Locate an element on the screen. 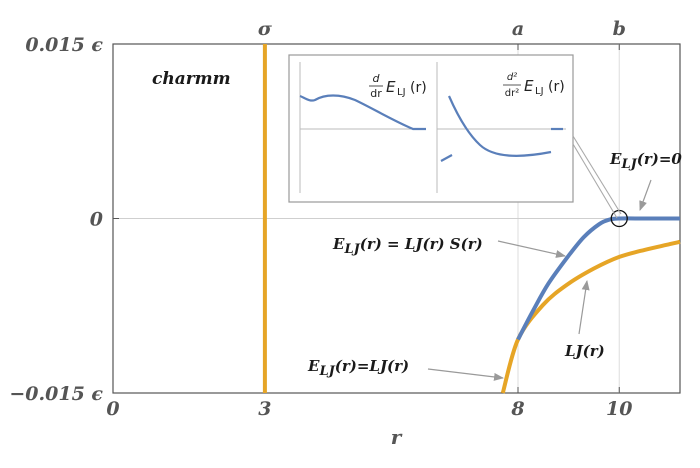  top-tick-label-b: b is located at coordinates (619, 29).